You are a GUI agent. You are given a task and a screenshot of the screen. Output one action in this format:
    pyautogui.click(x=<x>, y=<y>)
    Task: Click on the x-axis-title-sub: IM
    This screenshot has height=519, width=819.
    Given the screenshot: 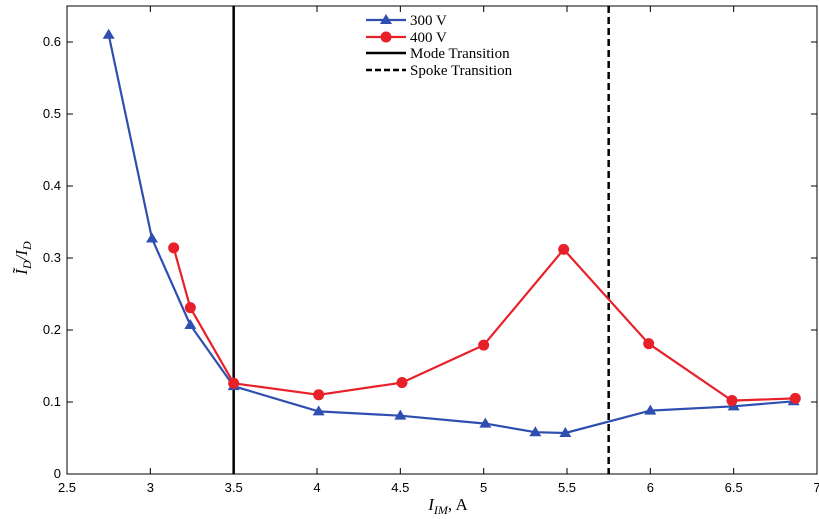 What is the action you would take?
    pyautogui.click(x=441, y=510)
    